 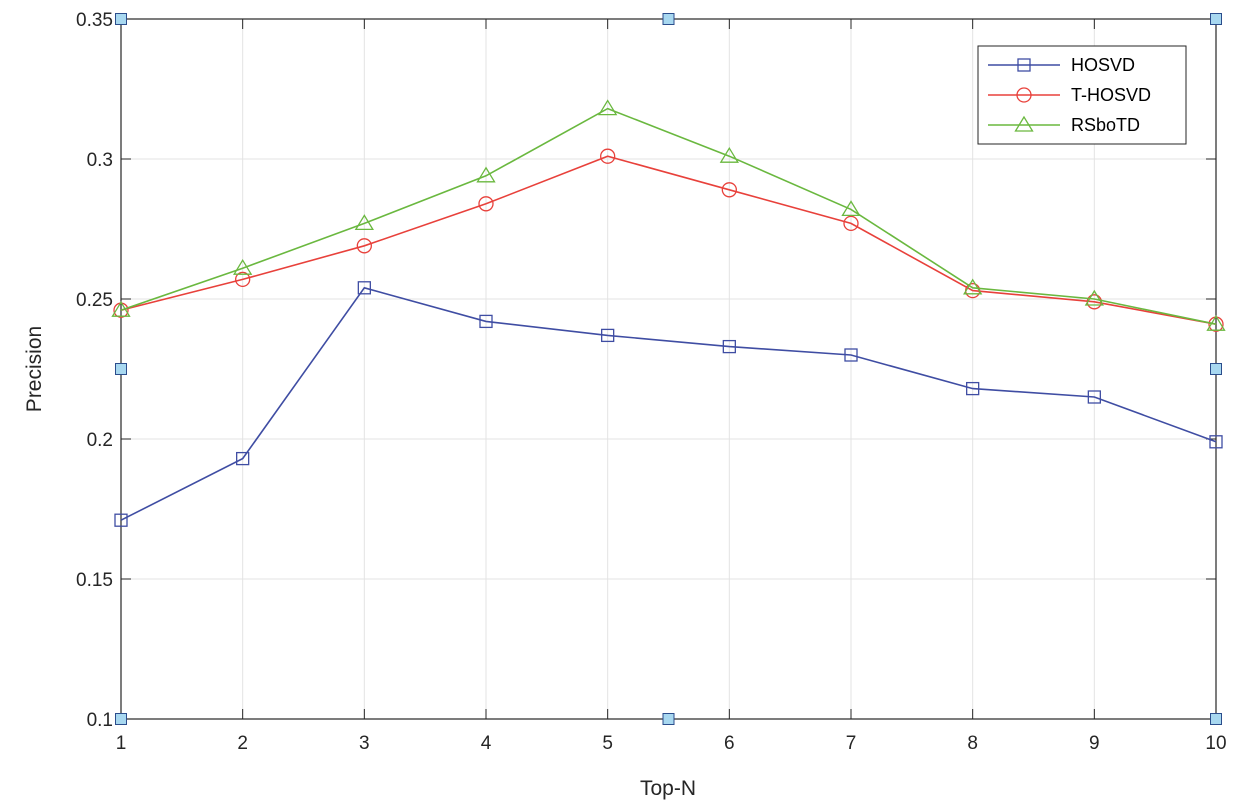 What do you see at coordinates (1069, 95) in the screenshot?
I see `legend-entry-t-hosvd: T-HOSVD` at bounding box center [1069, 95].